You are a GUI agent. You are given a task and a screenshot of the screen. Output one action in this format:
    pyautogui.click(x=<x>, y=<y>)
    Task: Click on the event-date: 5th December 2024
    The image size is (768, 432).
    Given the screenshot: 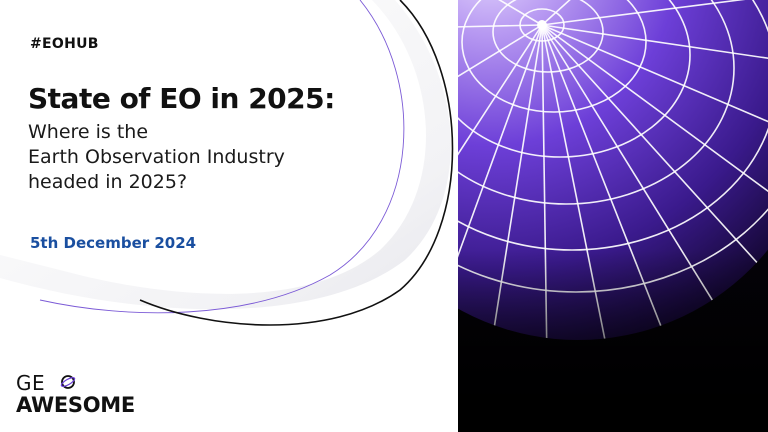 What is the action you would take?
    pyautogui.click(x=113, y=243)
    